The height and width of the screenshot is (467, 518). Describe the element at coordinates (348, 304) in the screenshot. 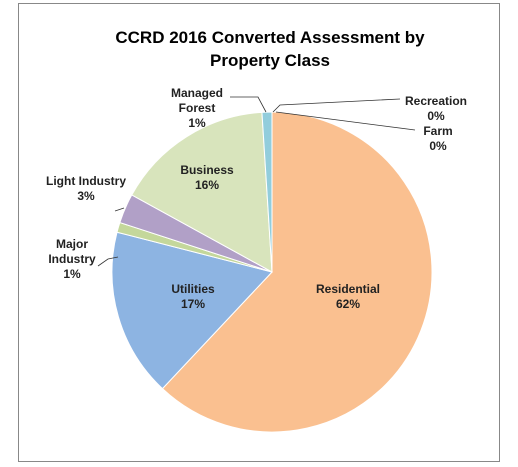

I see `value-label: 62%` at that location.